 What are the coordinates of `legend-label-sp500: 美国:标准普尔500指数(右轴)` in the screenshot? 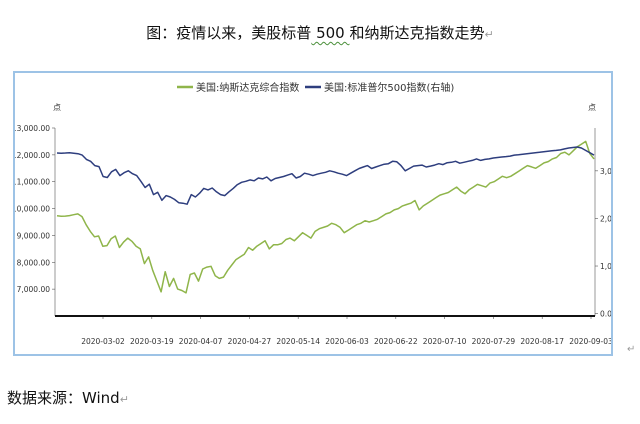 It's located at (389, 87).